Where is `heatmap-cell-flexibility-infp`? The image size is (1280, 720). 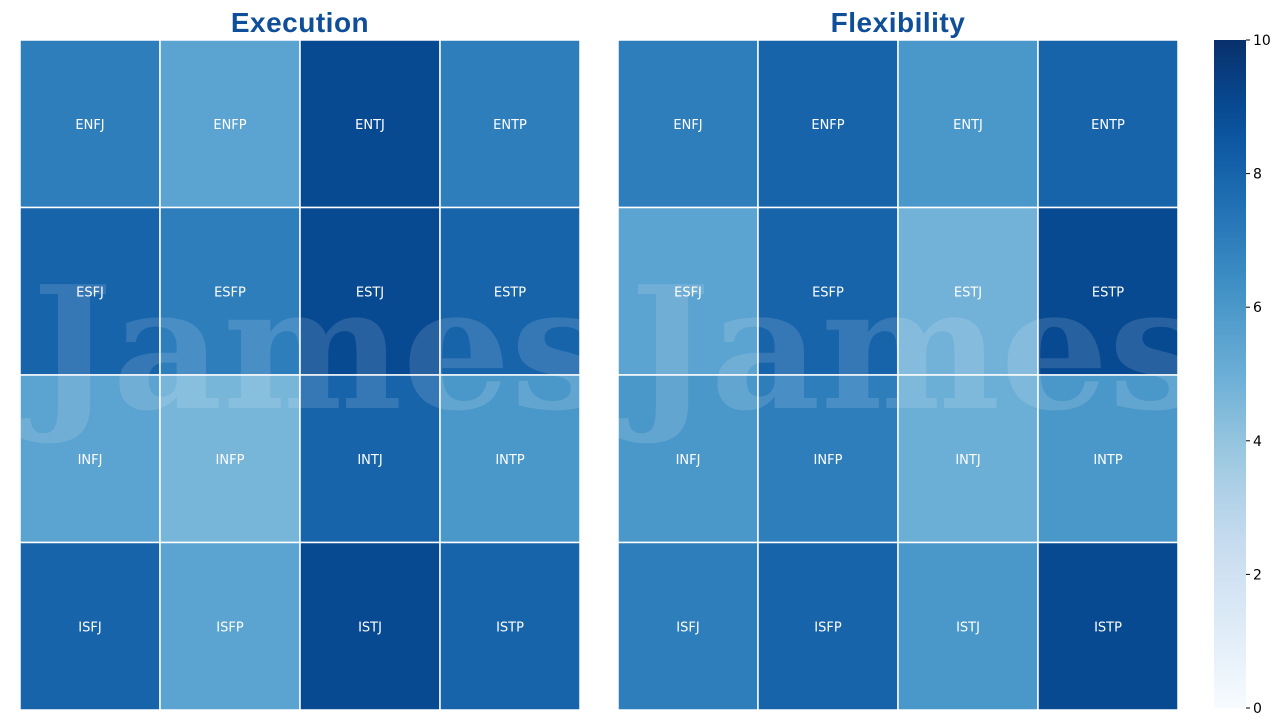
heatmap-cell-flexibility-infp is located at coordinates (828, 459).